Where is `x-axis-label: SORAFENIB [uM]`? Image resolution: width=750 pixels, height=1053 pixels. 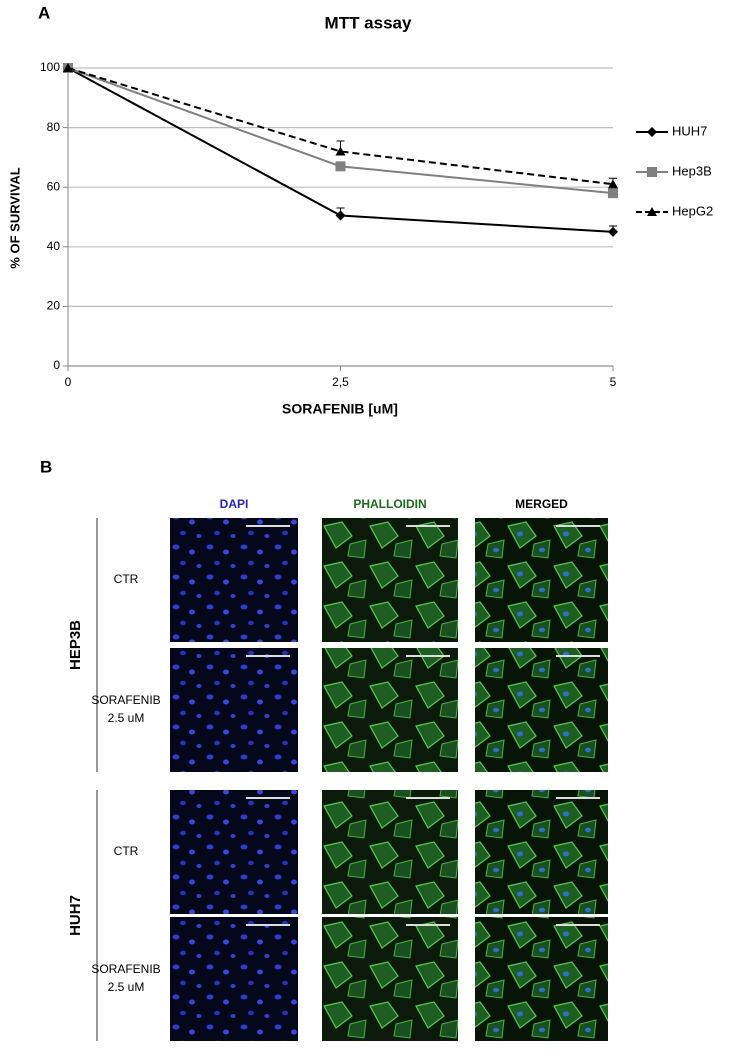 x-axis-label: SORAFENIB [uM] is located at coordinates (340, 409).